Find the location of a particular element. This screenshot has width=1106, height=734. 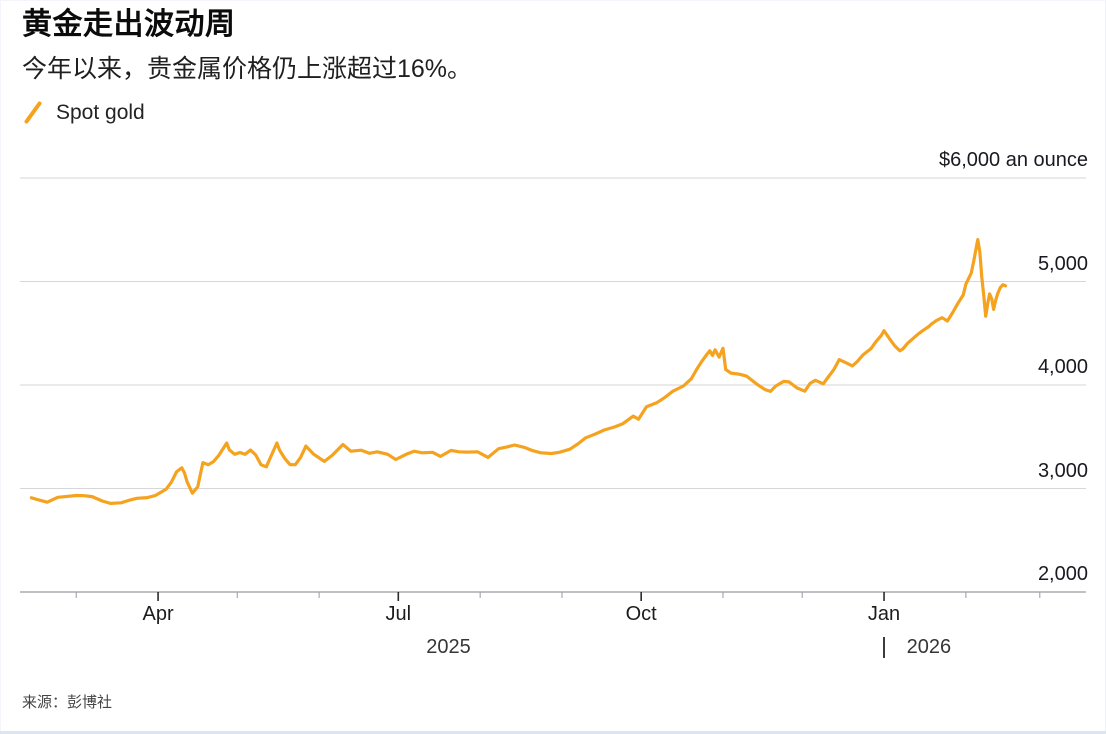

x-axis-label-jul: Jul is located at coordinates (398, 614).